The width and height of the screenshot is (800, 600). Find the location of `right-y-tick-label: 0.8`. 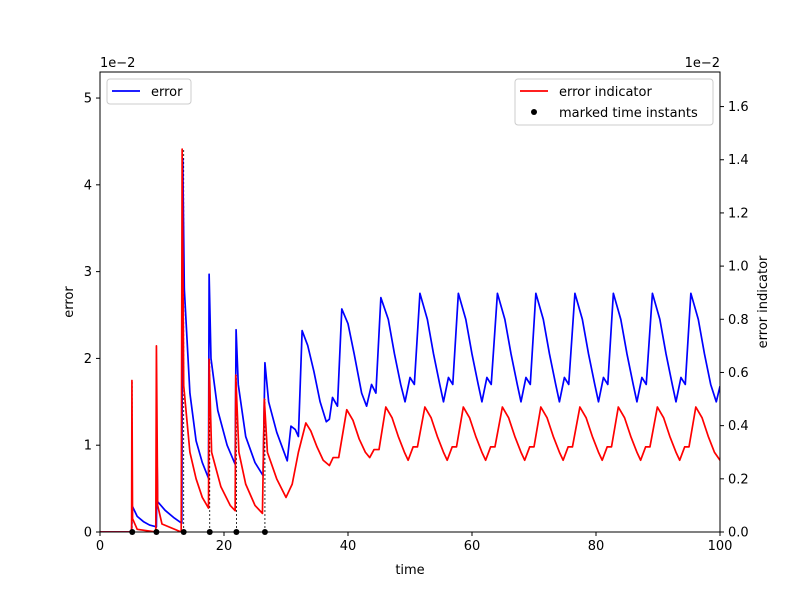

right-y-tick-label: 0.8 is located at coordinates (738, 320).